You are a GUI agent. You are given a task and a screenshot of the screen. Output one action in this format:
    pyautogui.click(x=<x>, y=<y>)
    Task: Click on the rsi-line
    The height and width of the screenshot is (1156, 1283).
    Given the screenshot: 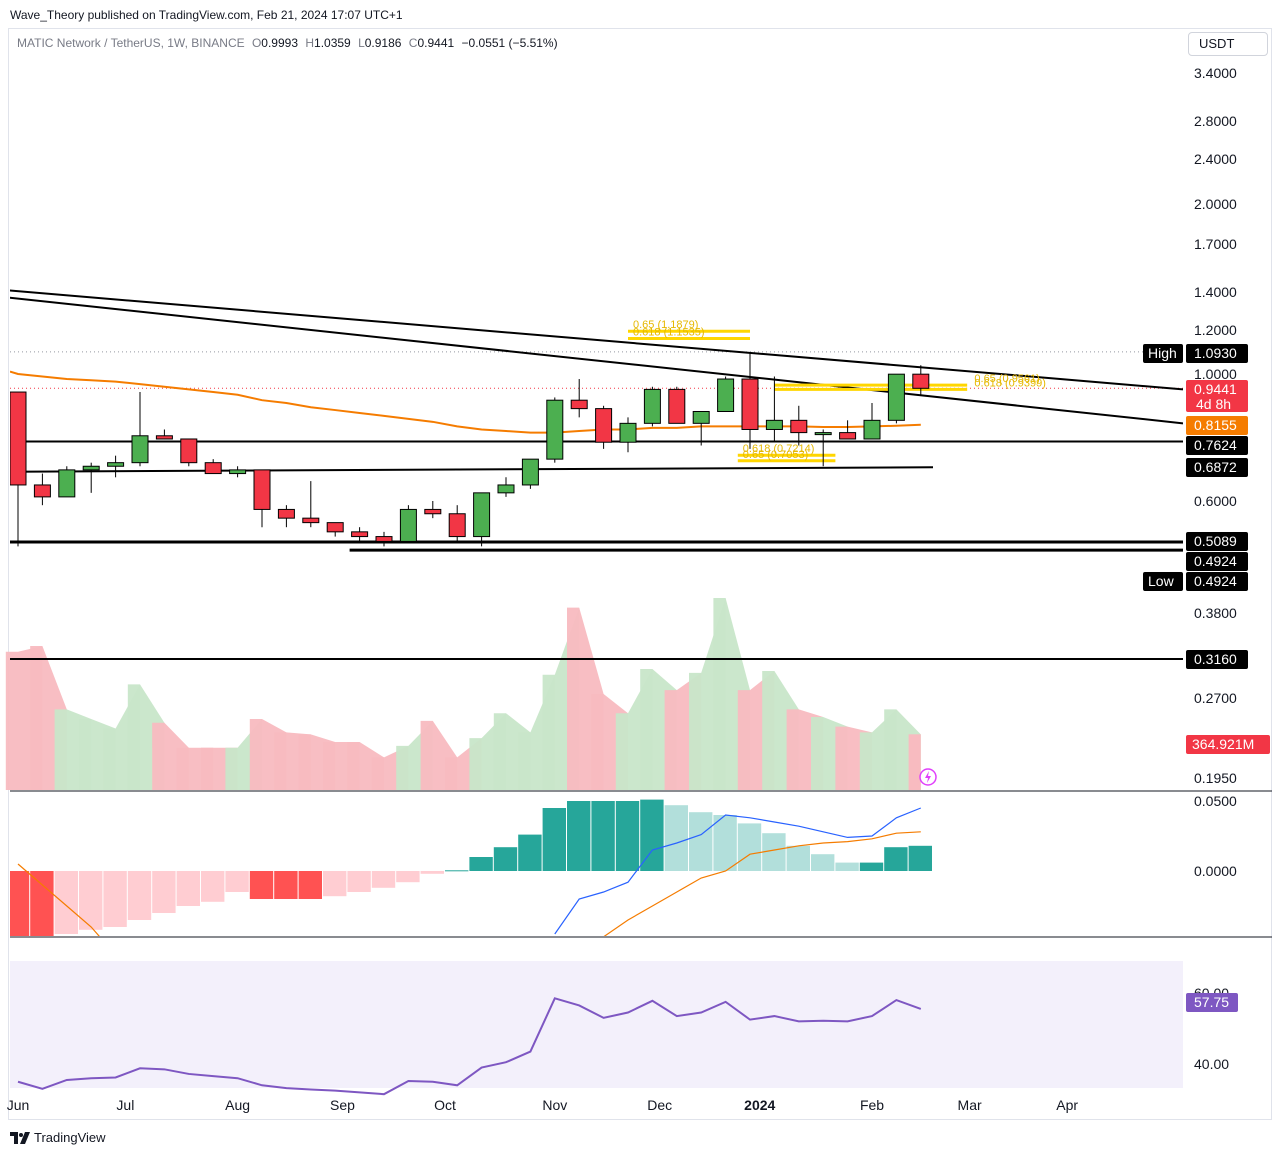 What is the action you would take?
    pyautogui.click(x=469, y=1046)
    